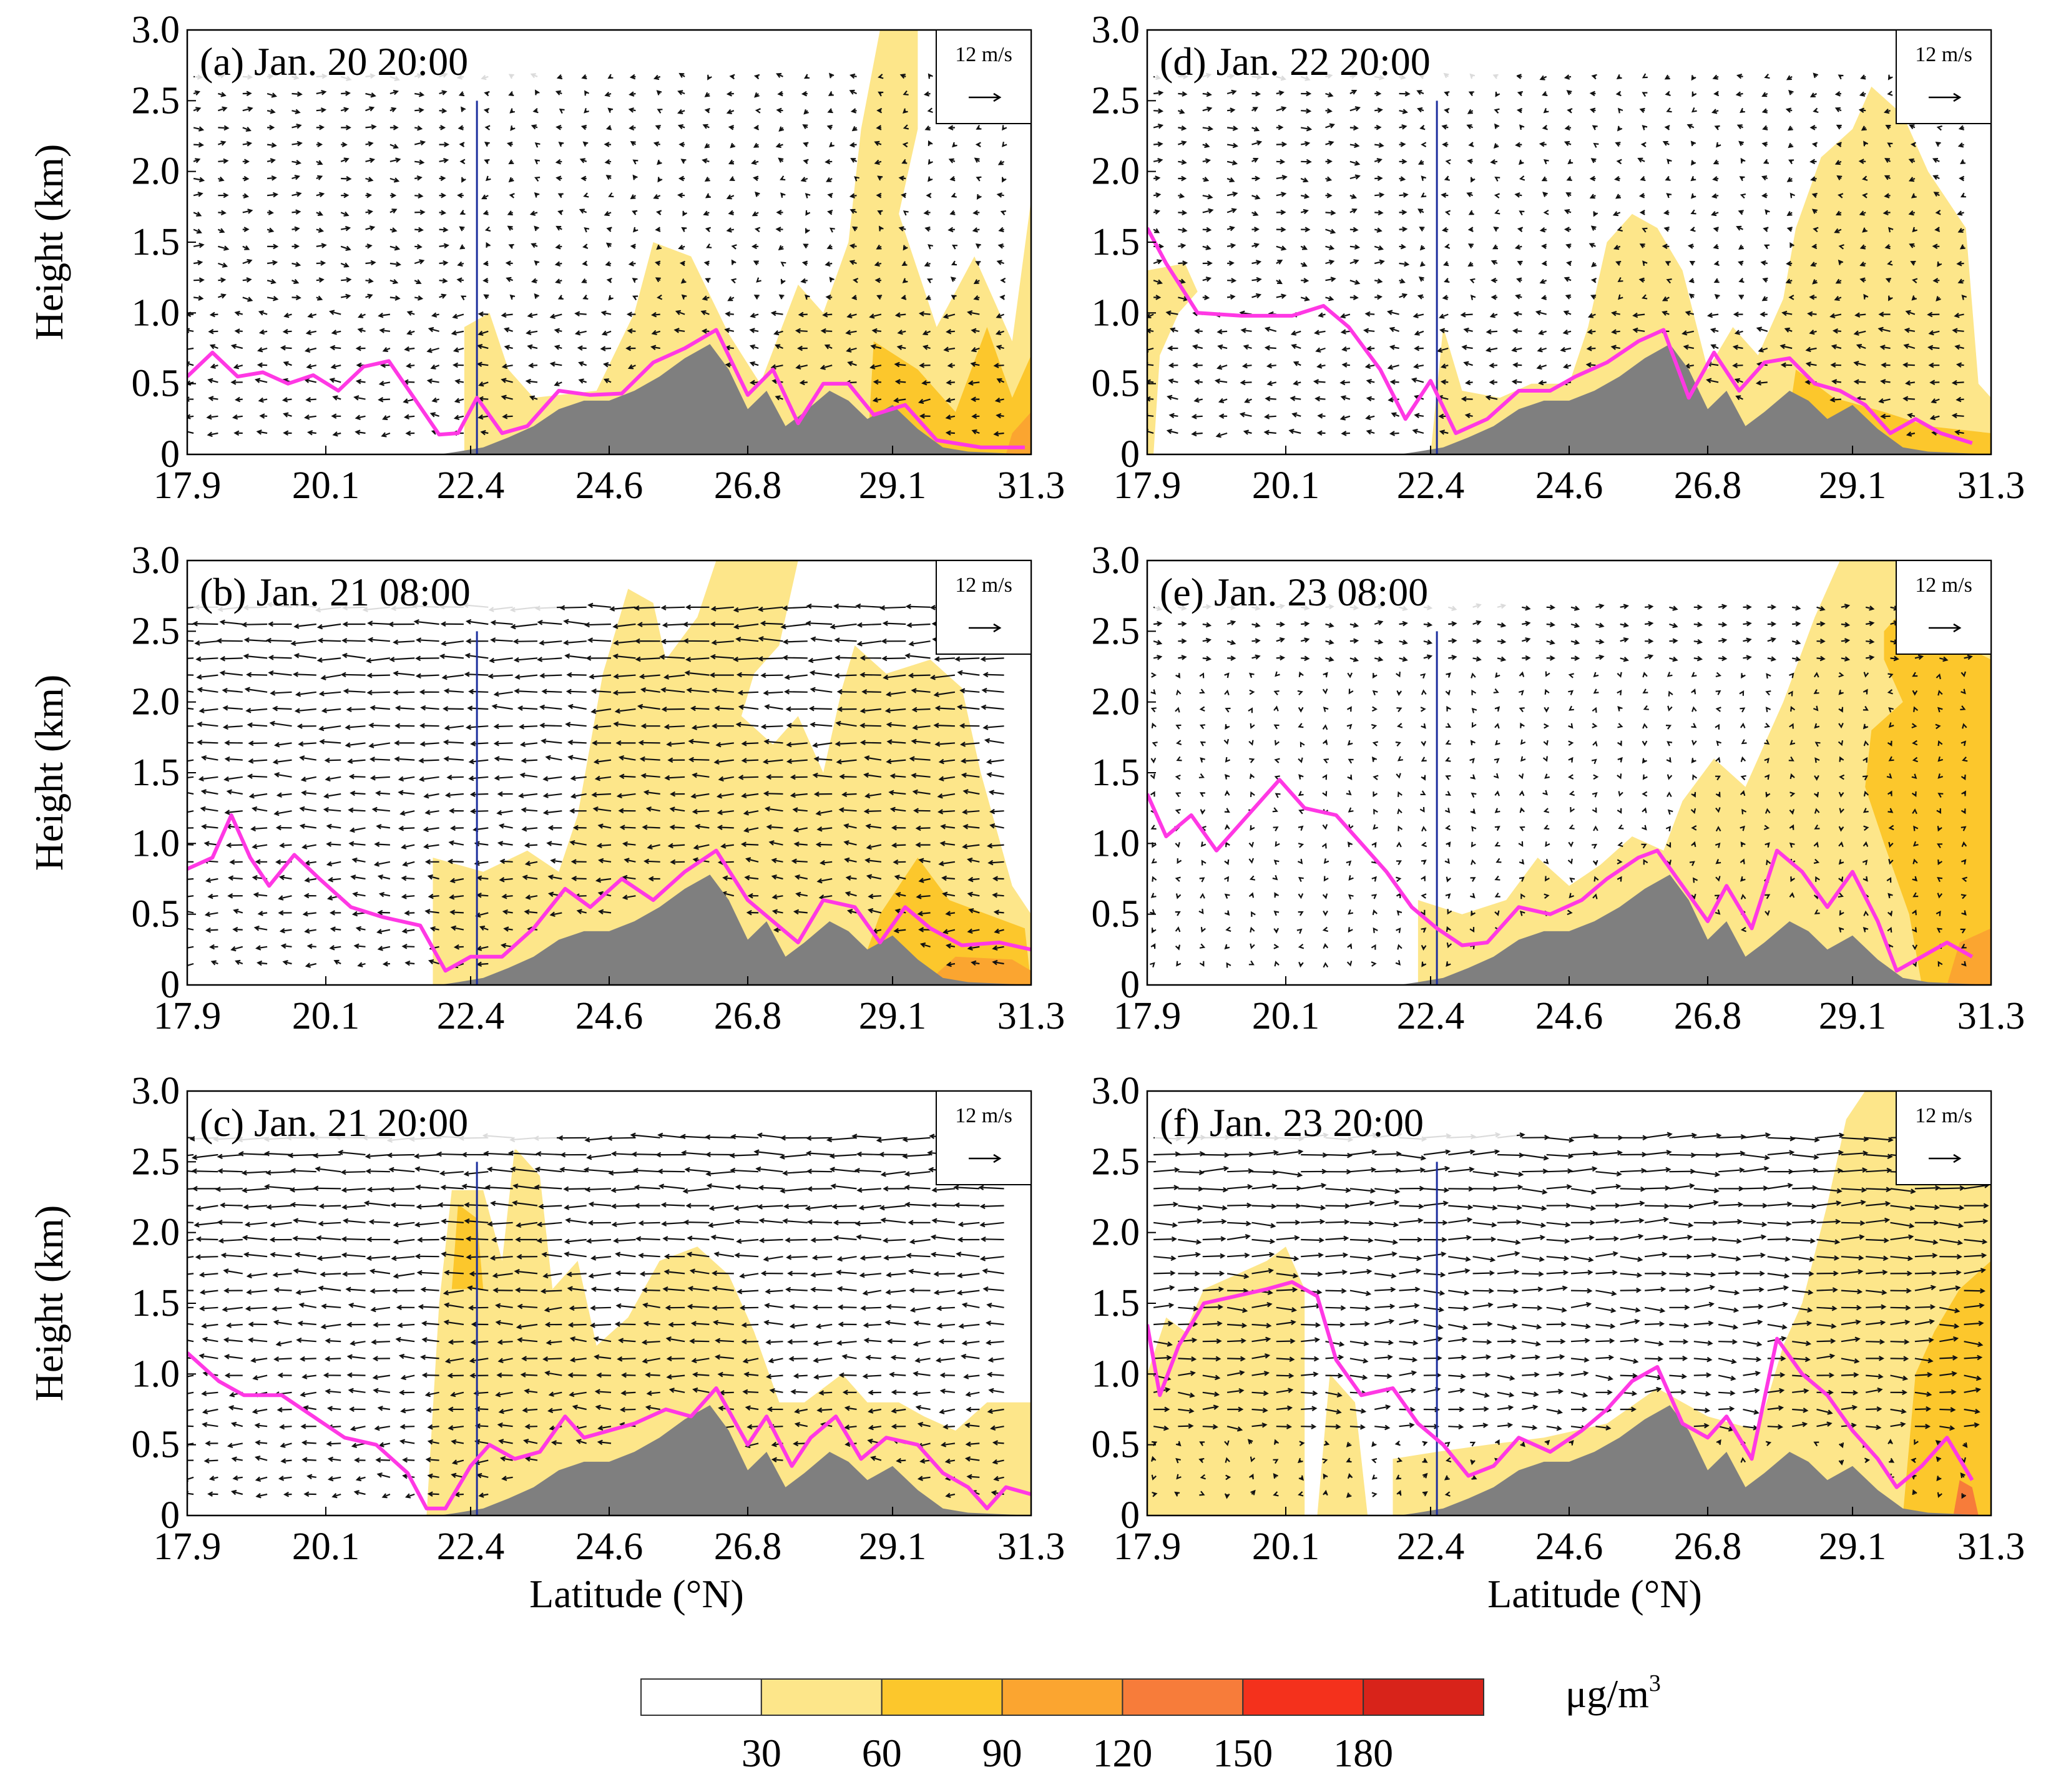  Describe the element at coordinates (748, 1016) in the screenshot. I see `x-tick-label: 26.8` at that location.